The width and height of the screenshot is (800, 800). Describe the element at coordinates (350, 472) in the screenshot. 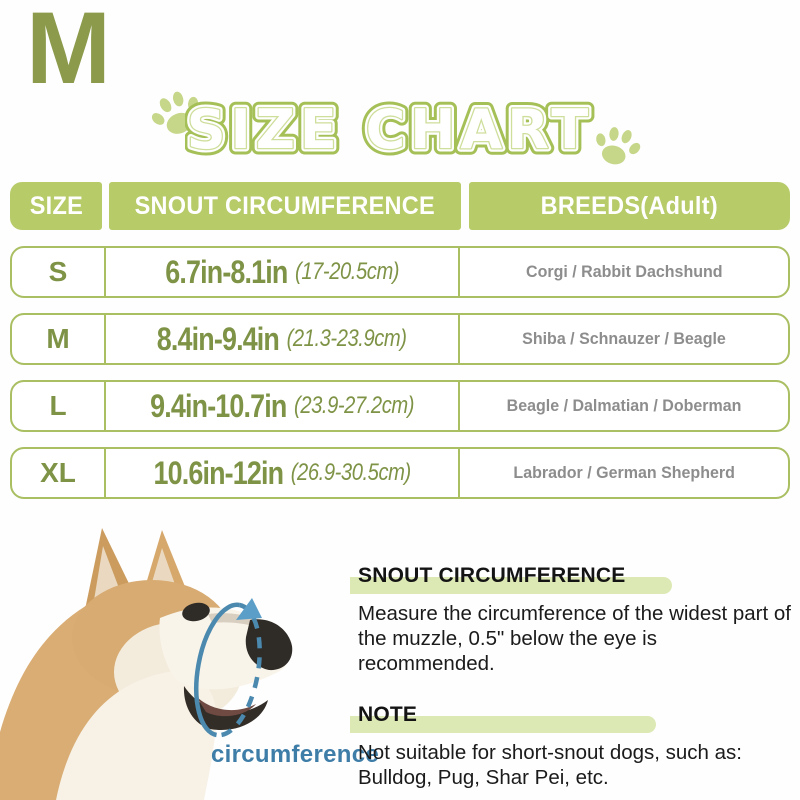

I see `cm-range: (26.9-30.5cm)` at that location.